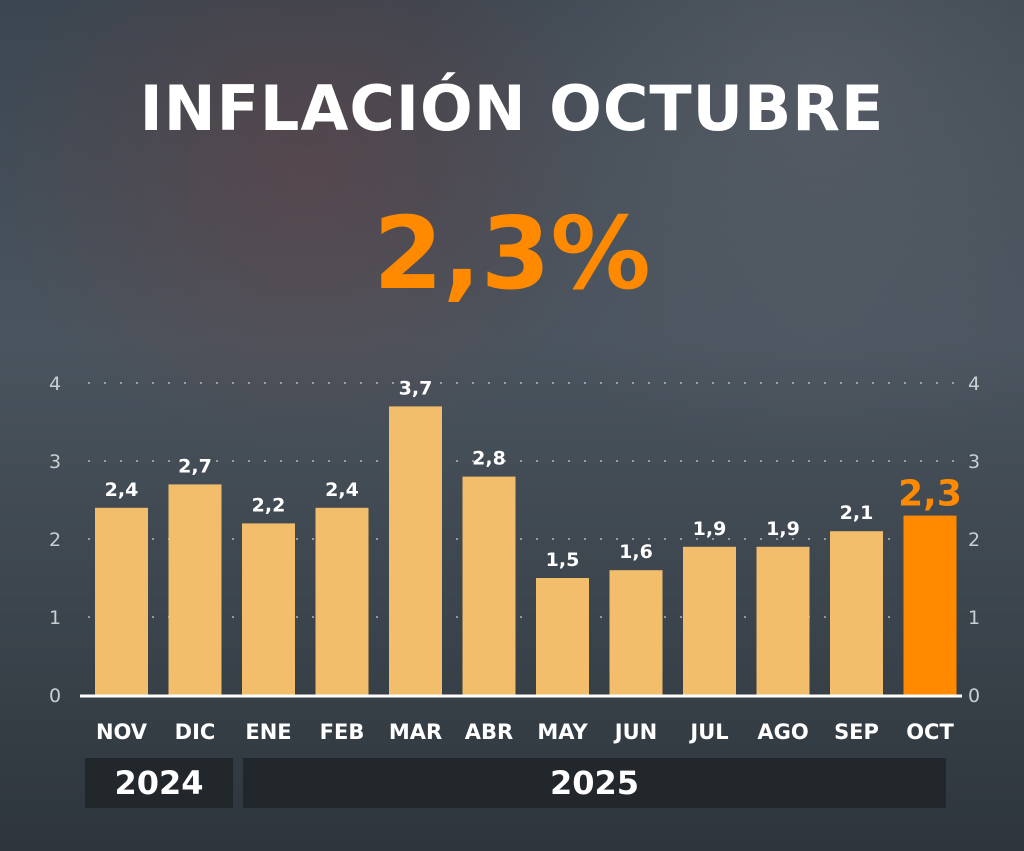 This screenshot has height=851, width=1024. What do you see at coordinates (195, 589) in the screenshot?
I see `bar-dic` at bounding box center [195, 589].